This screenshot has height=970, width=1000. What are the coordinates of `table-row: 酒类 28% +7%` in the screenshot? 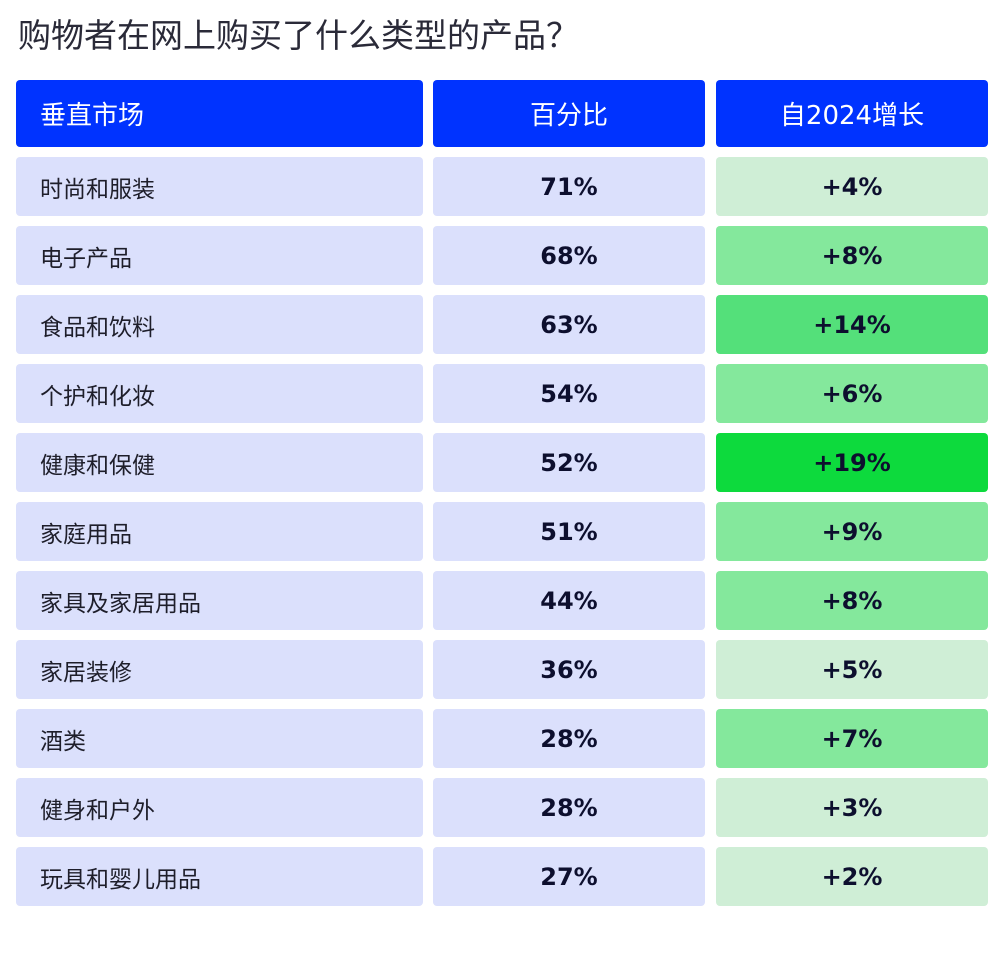 It's located at (502, 738).